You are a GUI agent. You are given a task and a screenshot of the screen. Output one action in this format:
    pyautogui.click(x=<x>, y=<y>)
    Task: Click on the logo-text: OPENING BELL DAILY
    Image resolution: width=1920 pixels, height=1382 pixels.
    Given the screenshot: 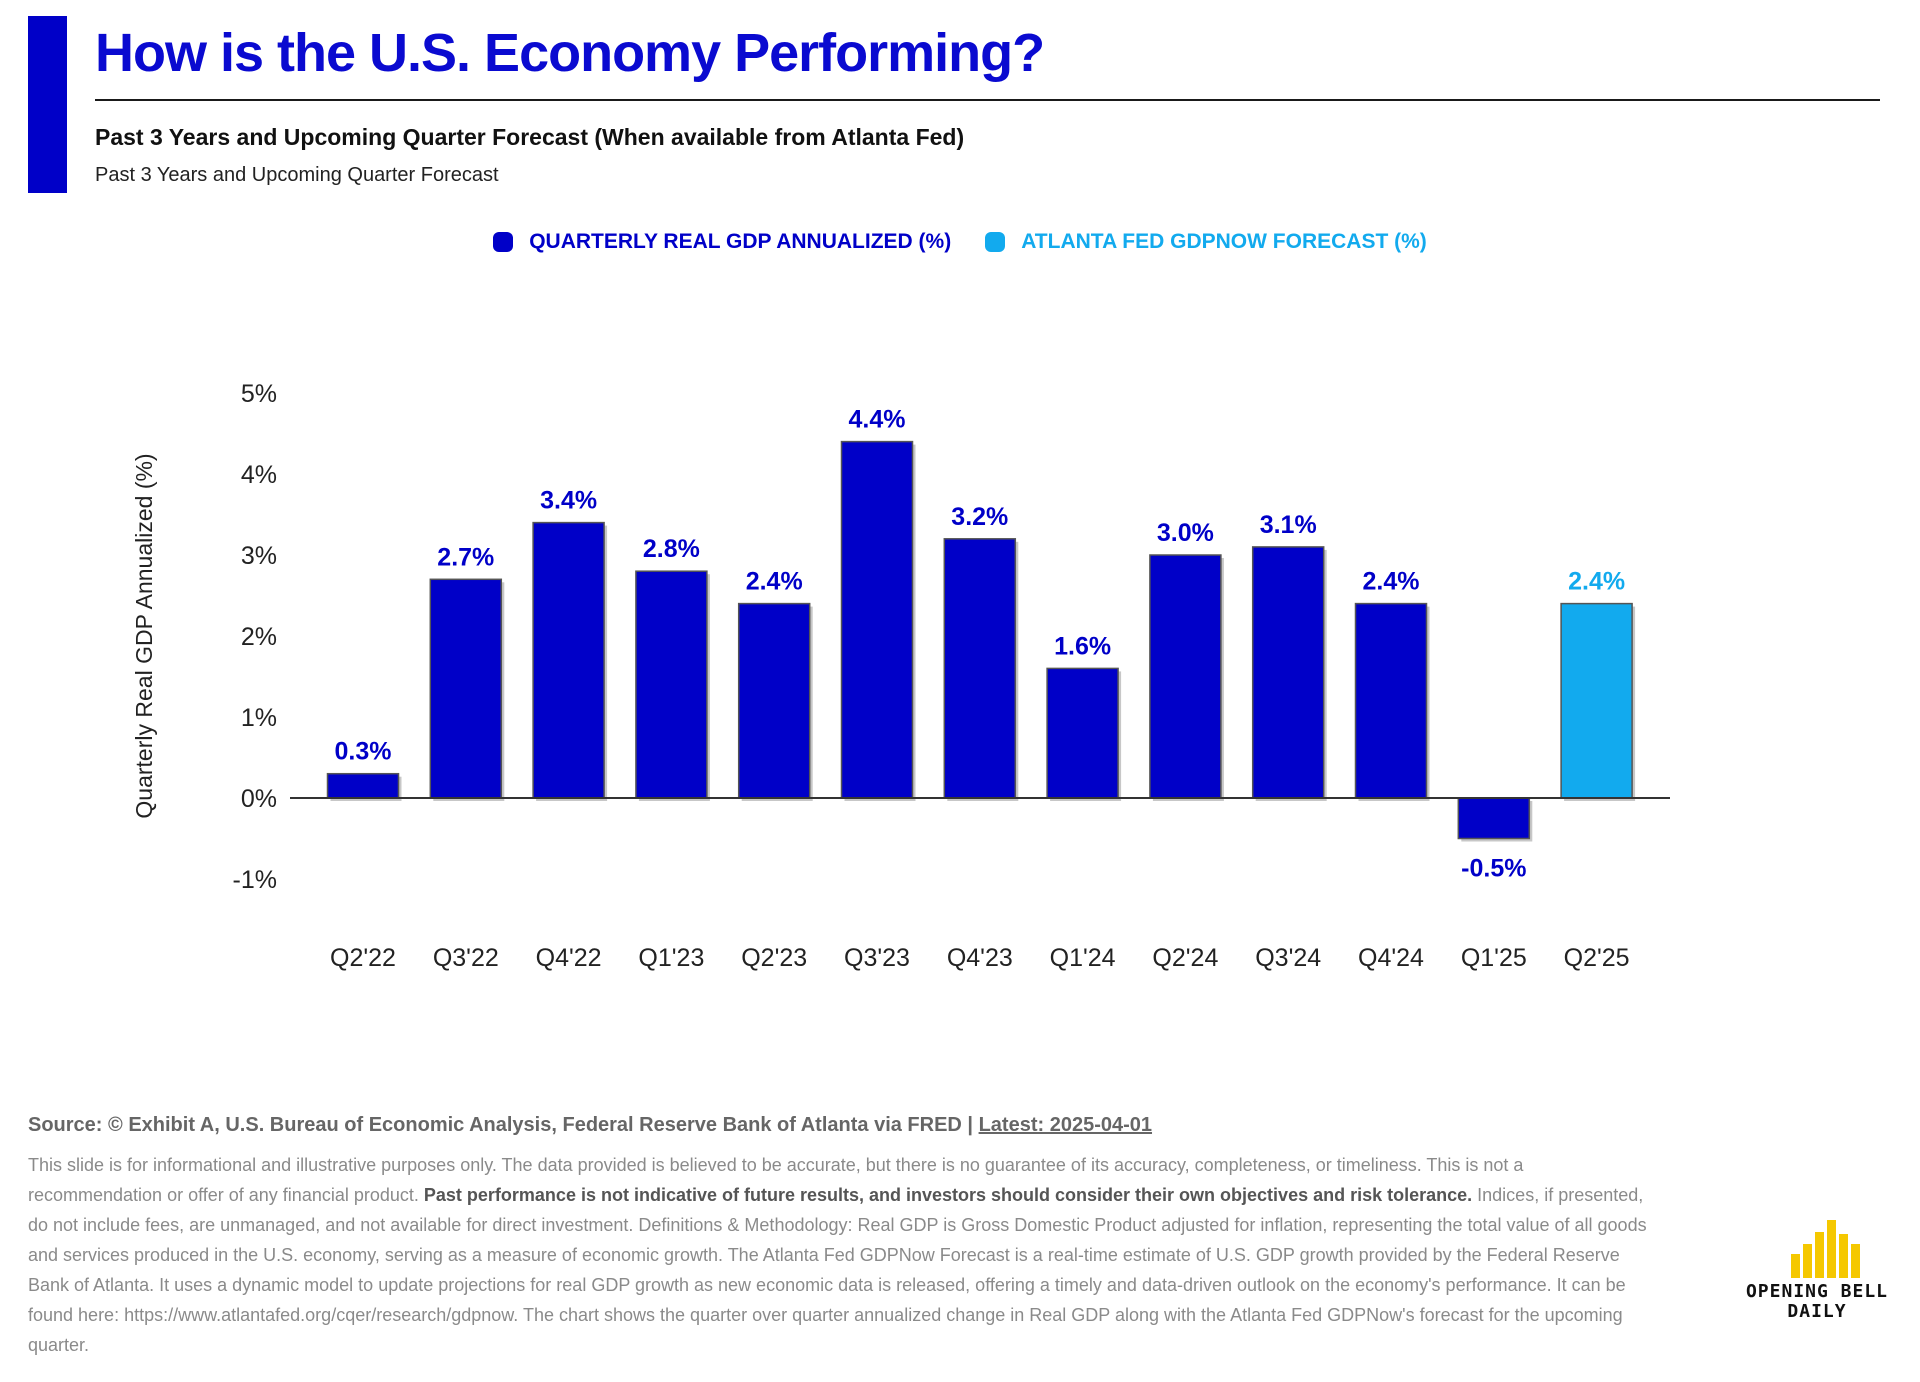 What is the action you would take?
    pyautogui.click(x=1817, y=1302)
    